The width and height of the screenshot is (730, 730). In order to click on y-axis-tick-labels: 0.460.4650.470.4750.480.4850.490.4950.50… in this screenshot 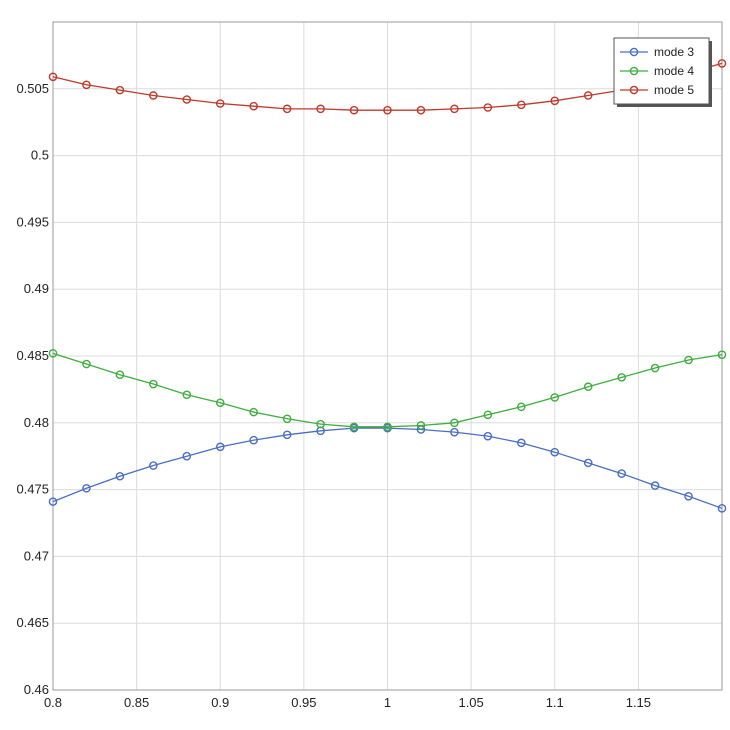, I will do `click(32, 389)`.